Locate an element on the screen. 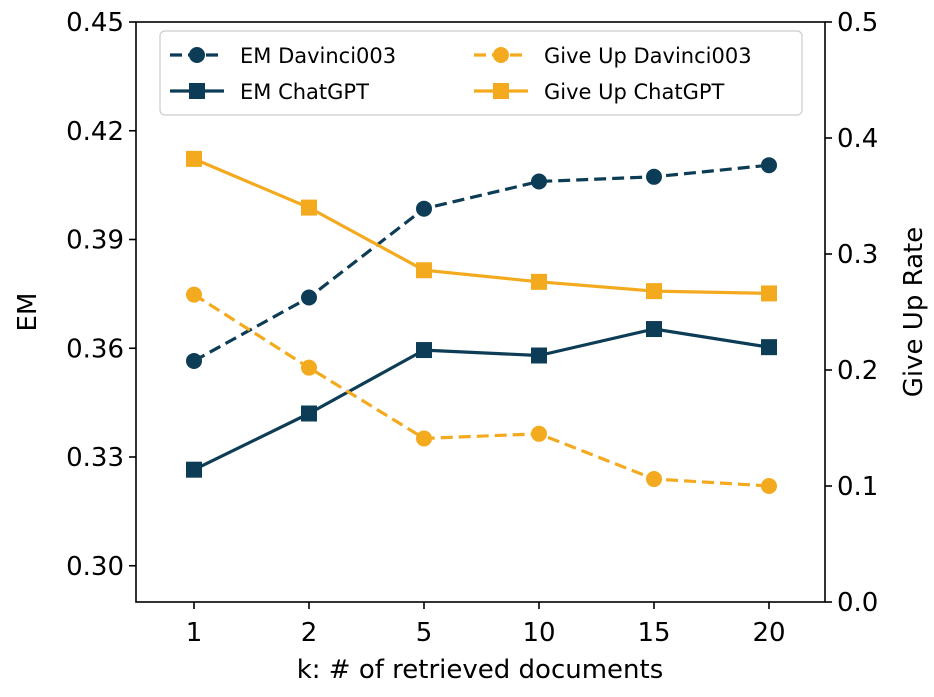 The image size is (934, 697). legend-item: Give Up ChatGPT is located at coordinates (599, 92).